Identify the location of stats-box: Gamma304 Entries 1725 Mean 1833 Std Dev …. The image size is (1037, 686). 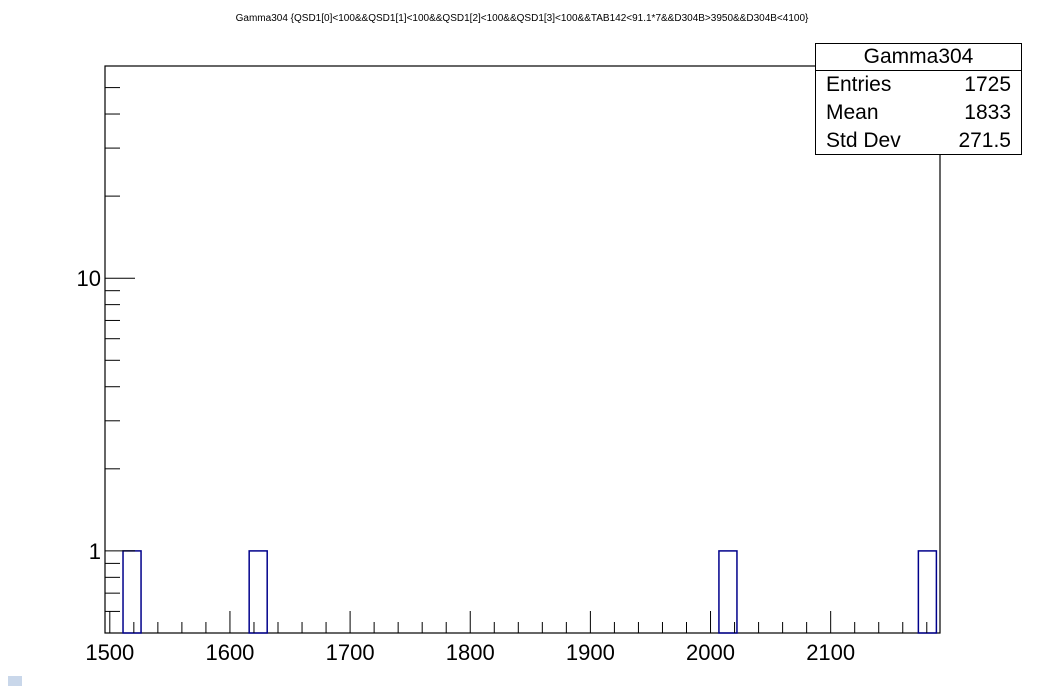
(918, 99).